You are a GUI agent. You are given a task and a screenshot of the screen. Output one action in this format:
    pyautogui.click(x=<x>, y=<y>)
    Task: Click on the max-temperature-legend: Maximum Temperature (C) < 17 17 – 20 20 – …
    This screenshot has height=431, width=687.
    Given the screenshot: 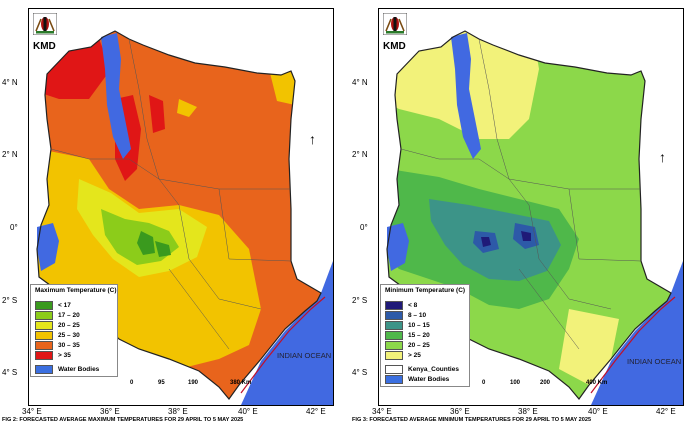 What is the action you would take?
    pyautogui.click(x=74, y=330)
    